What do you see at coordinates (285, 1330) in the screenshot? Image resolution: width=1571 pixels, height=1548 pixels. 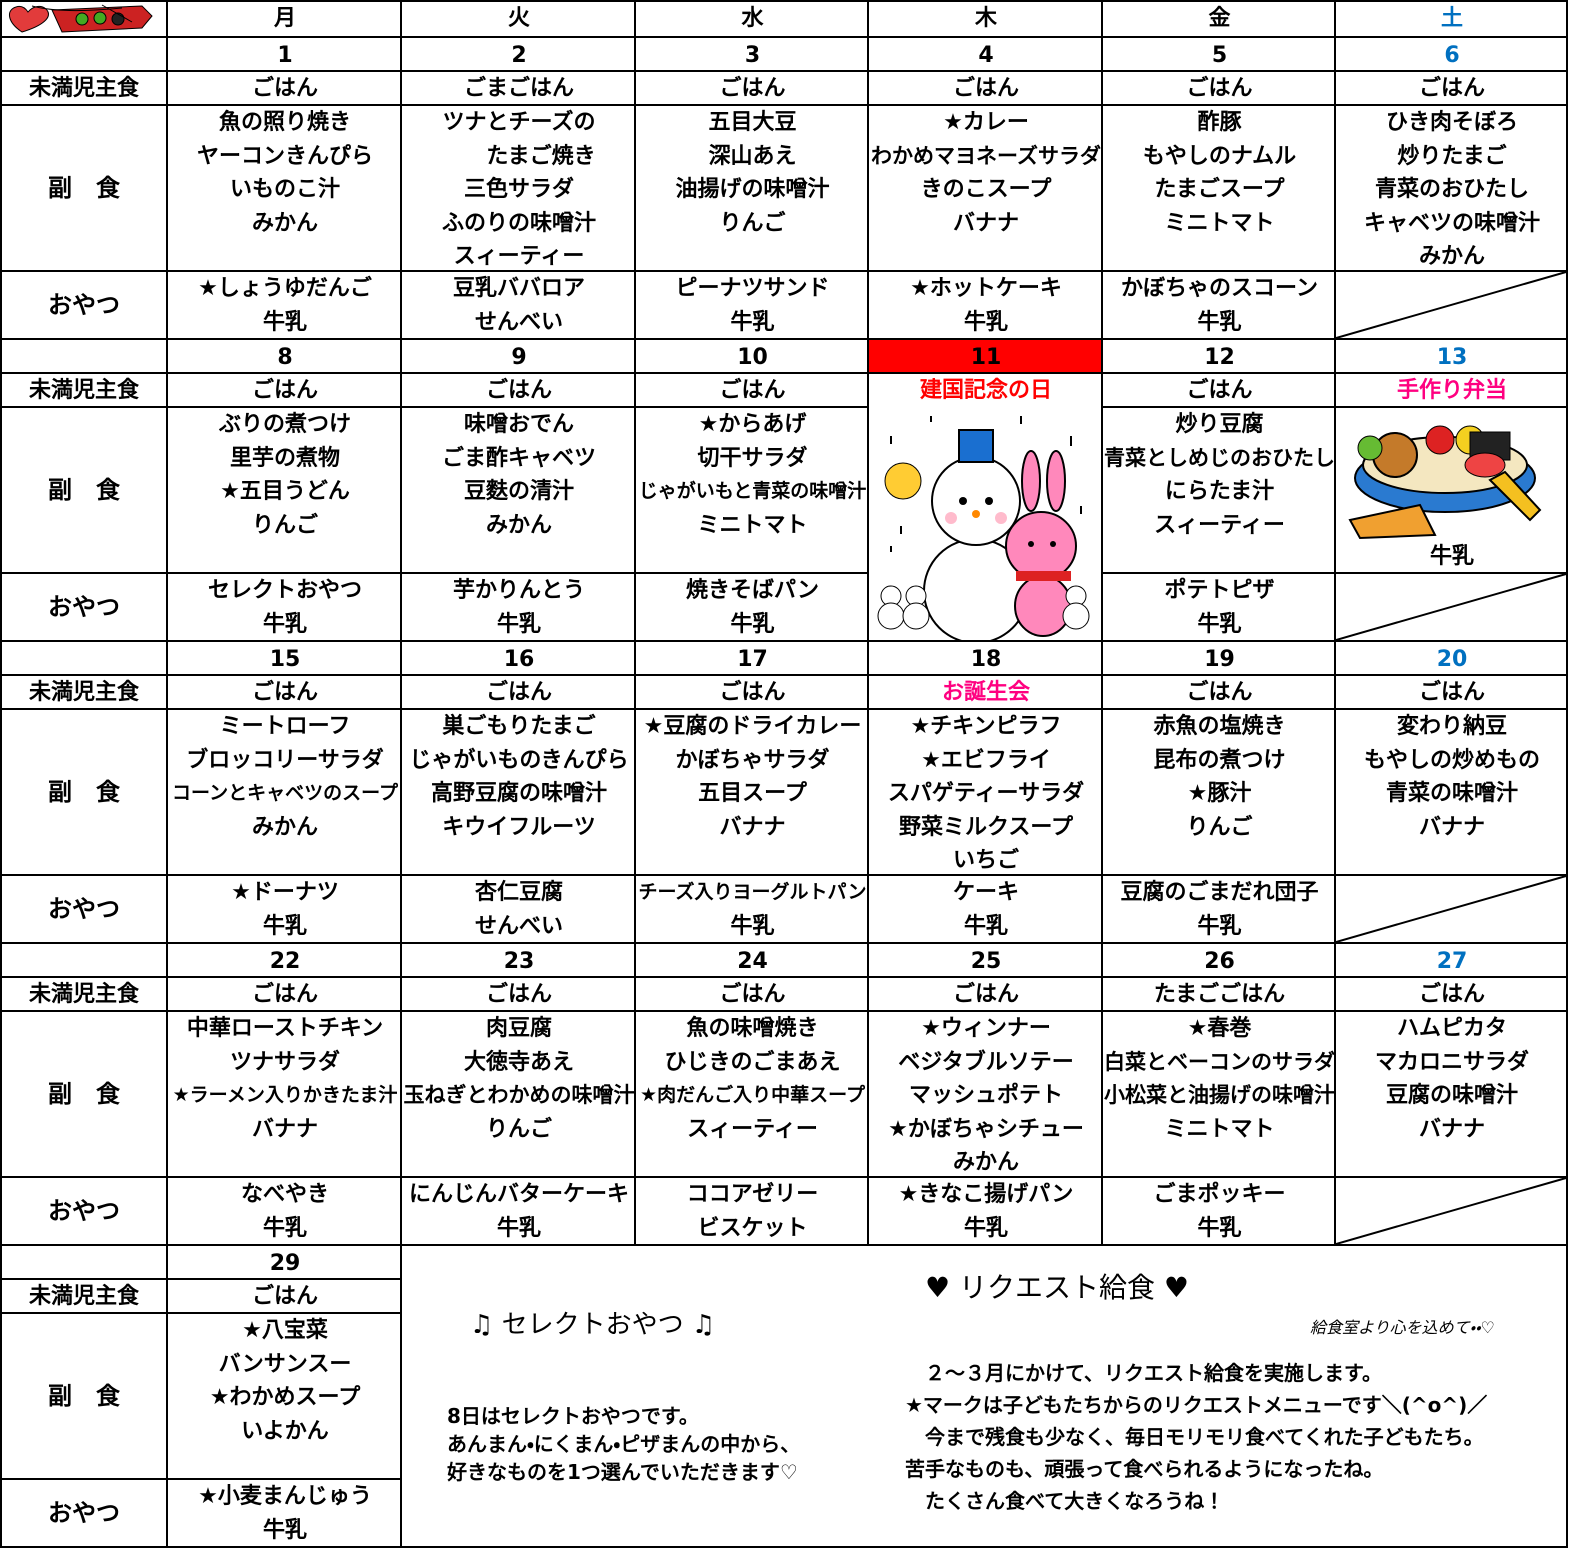 I see `side-item: ★八宝菜` at bounding box center [285, 1330].